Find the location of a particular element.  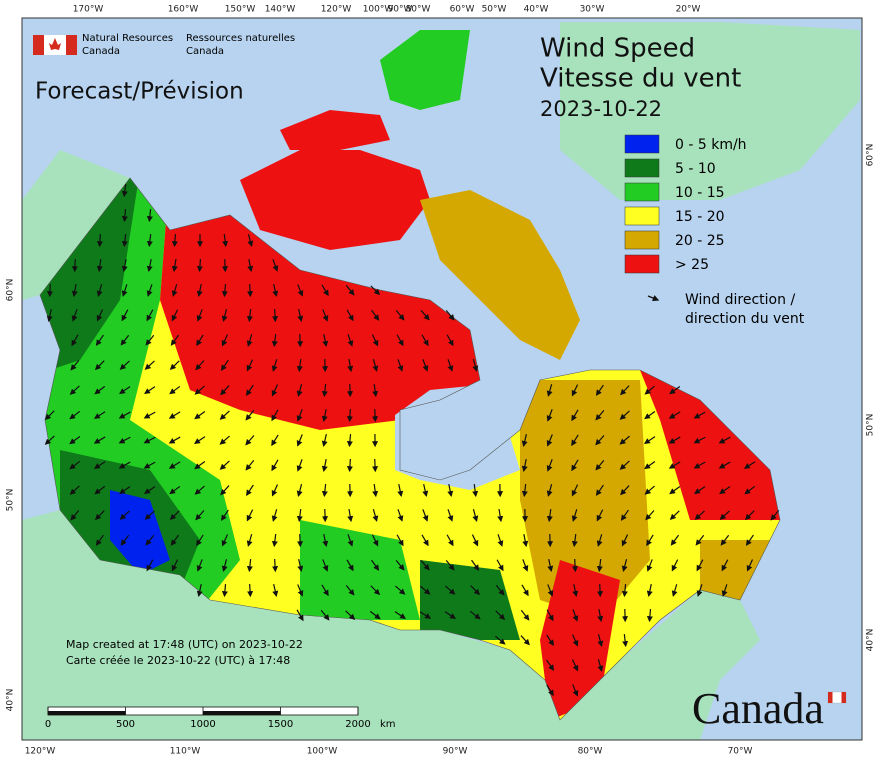

legend-label: 5 - 10 is located at coordinates (695, 169).